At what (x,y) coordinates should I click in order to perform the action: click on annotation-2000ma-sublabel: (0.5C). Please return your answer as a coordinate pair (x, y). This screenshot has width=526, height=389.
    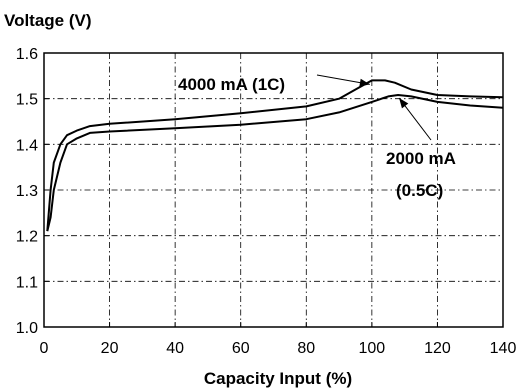
    Looking at the image, I should click on (419, 190).